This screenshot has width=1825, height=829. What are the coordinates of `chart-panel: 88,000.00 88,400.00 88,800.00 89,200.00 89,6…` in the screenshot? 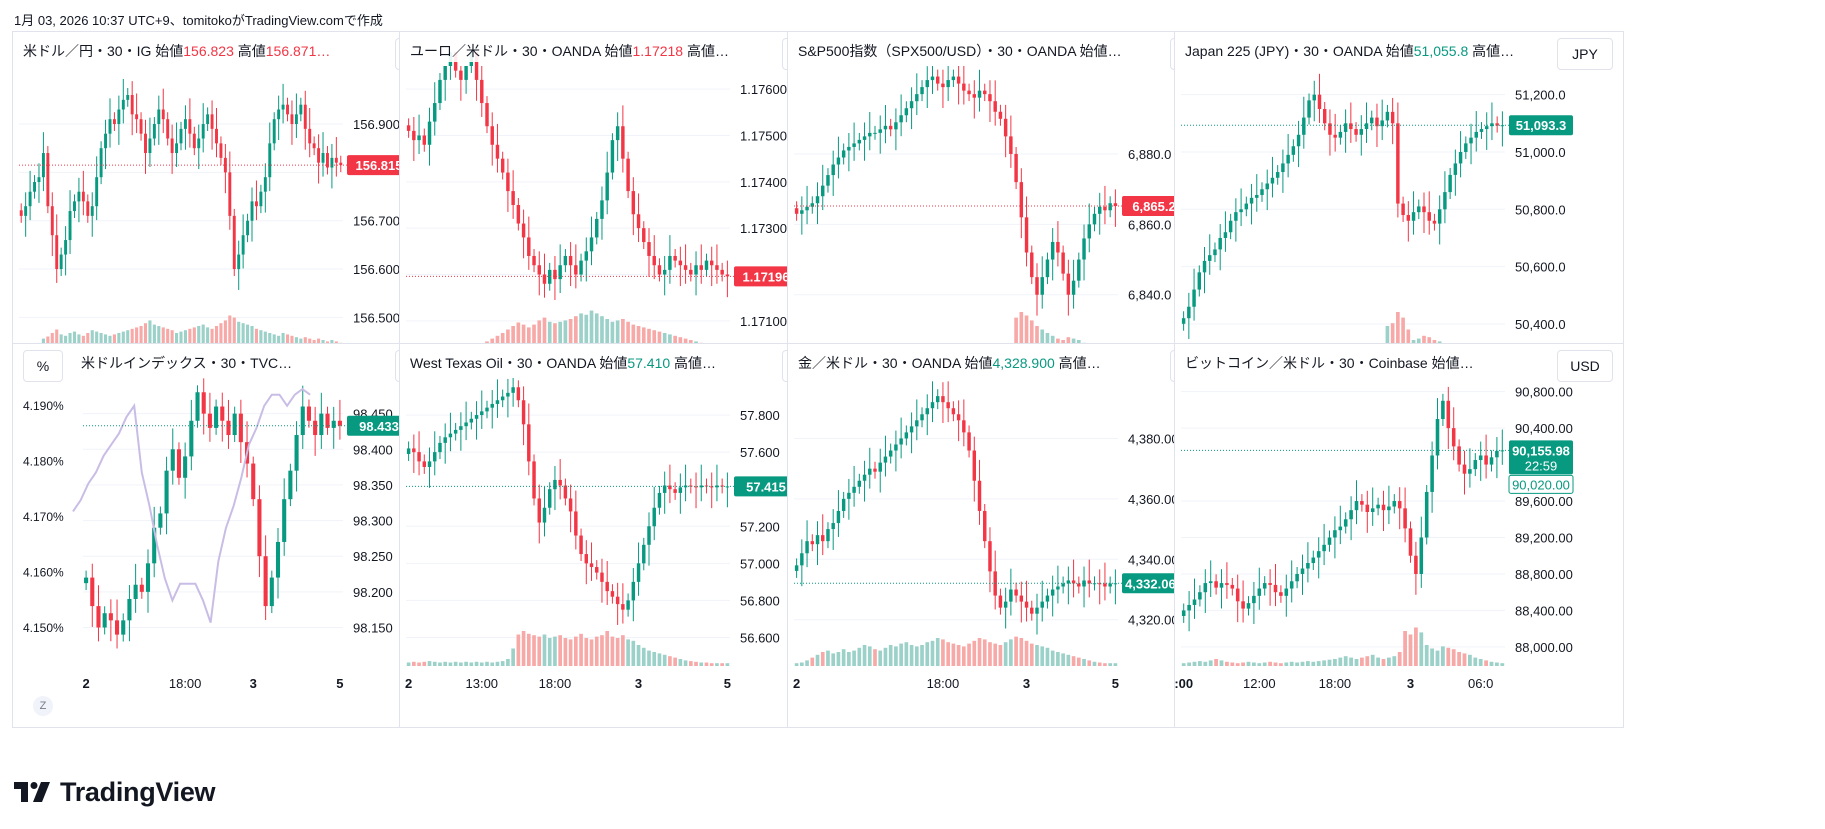 It's located at (1399, 535).